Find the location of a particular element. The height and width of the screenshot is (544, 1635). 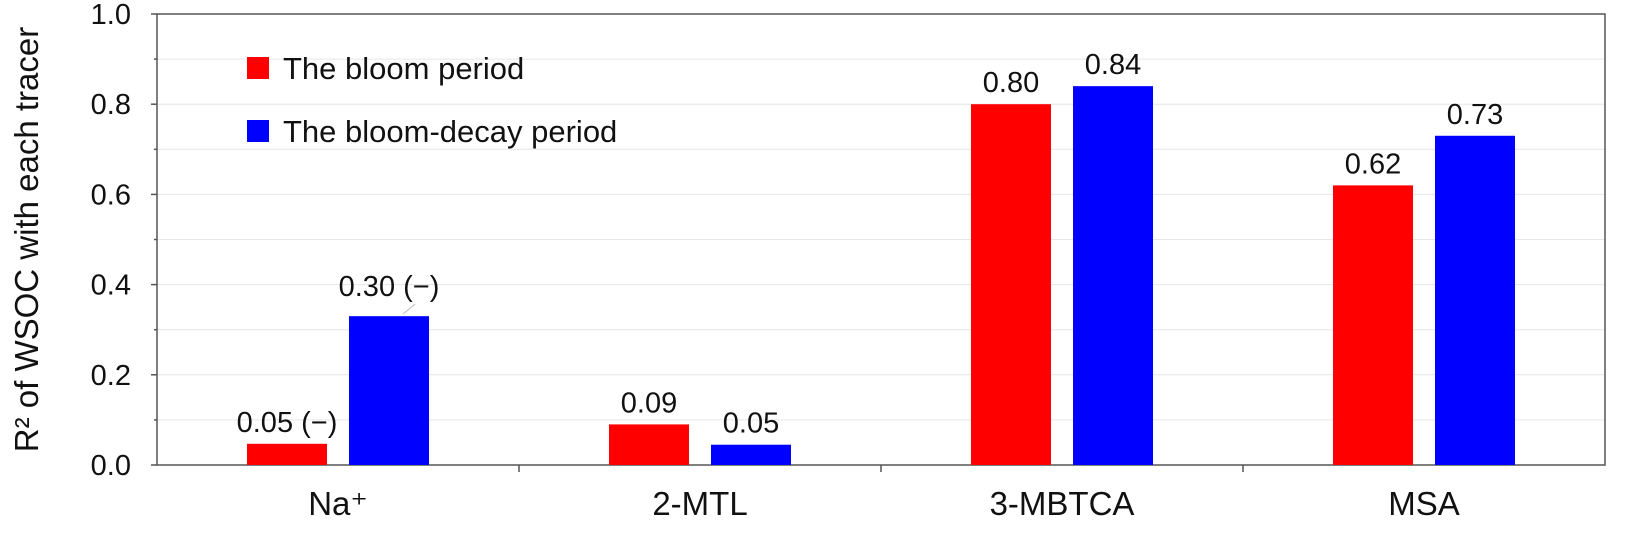

data-label: 0.09 is located at coordinates (649, 403).